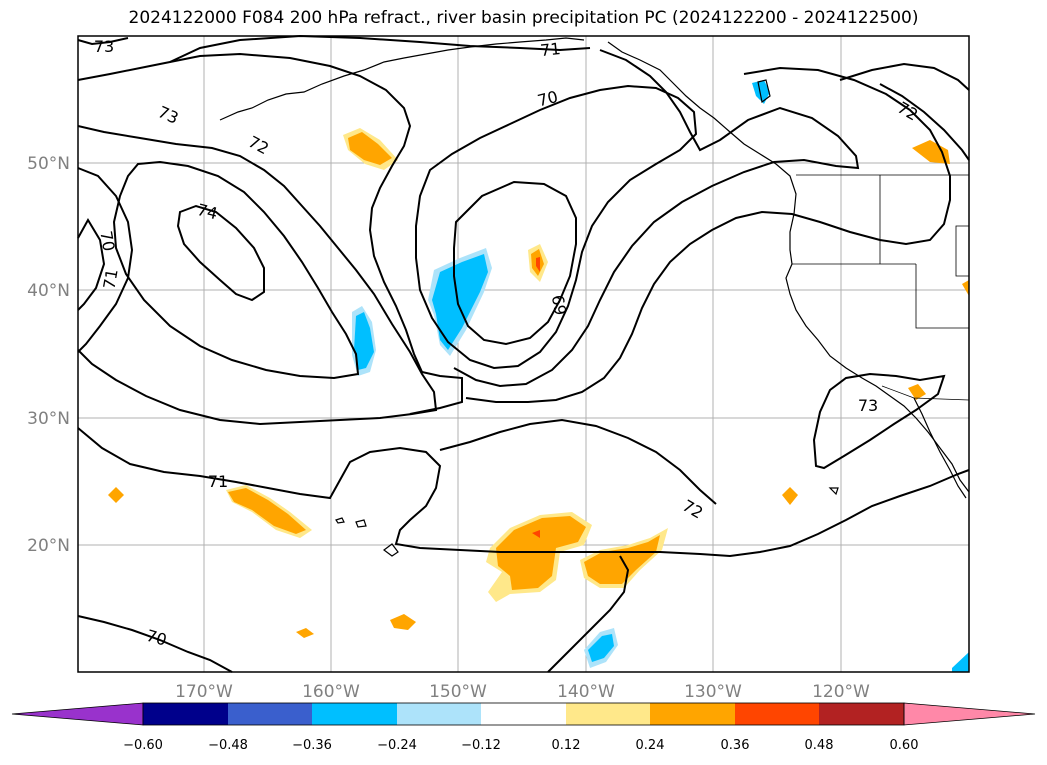  What do you see at coordinates (735, 745) in the screenshot?
I see `colorbar-tick: 0.36` at bounding box center [735, 745].